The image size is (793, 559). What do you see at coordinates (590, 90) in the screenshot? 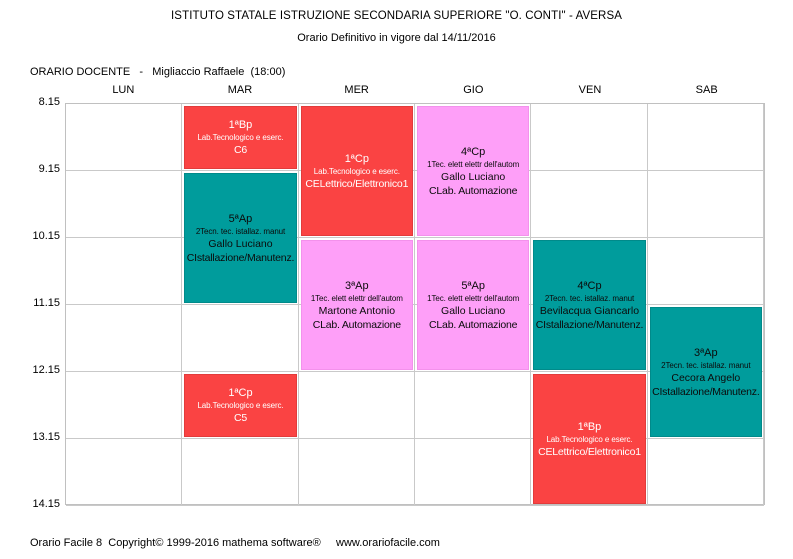
I see `day-header-ven: VEN` at bounding box center [590, 90].